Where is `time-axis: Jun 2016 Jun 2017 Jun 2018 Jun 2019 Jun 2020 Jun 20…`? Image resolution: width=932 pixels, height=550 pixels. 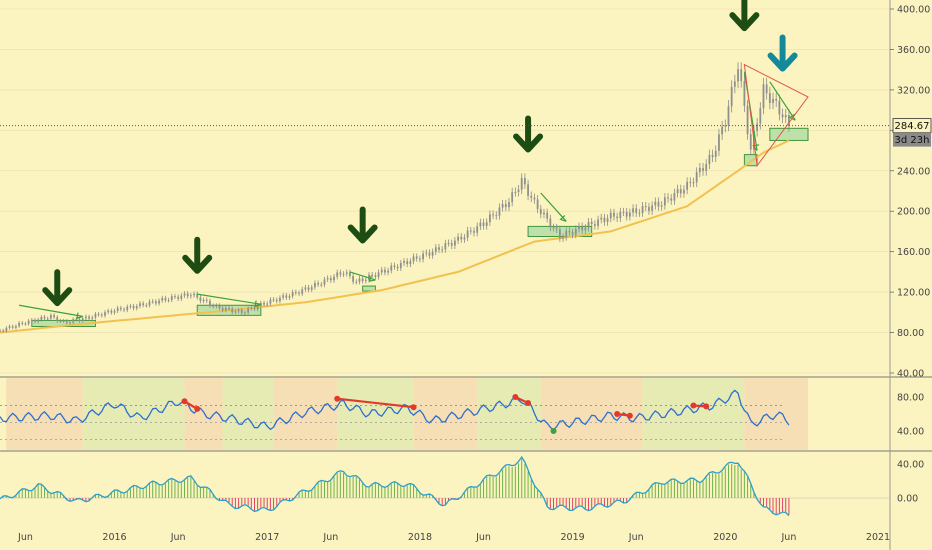
time-axis: Jun 2016 Jun 2017 Jun 2018 Jun 2019 Jun 2020 Jun 20… is located at coordinates (453, 537).